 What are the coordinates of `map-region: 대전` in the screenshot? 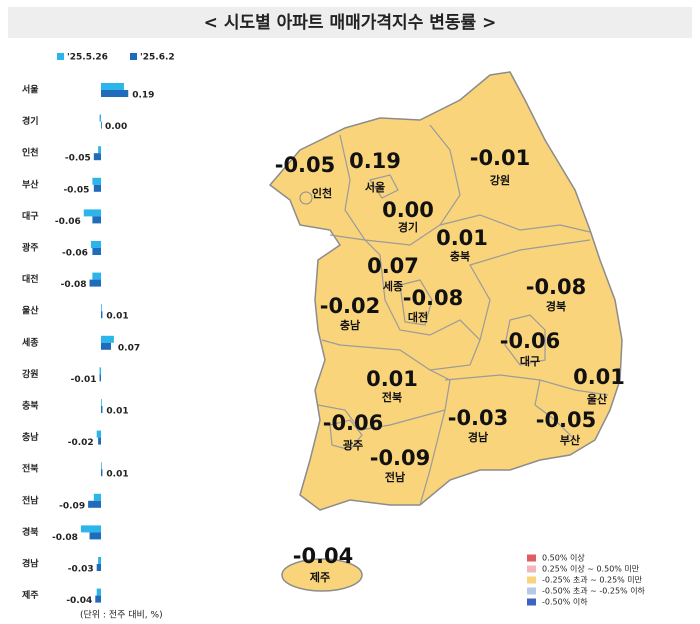 It's located at (418, 317).